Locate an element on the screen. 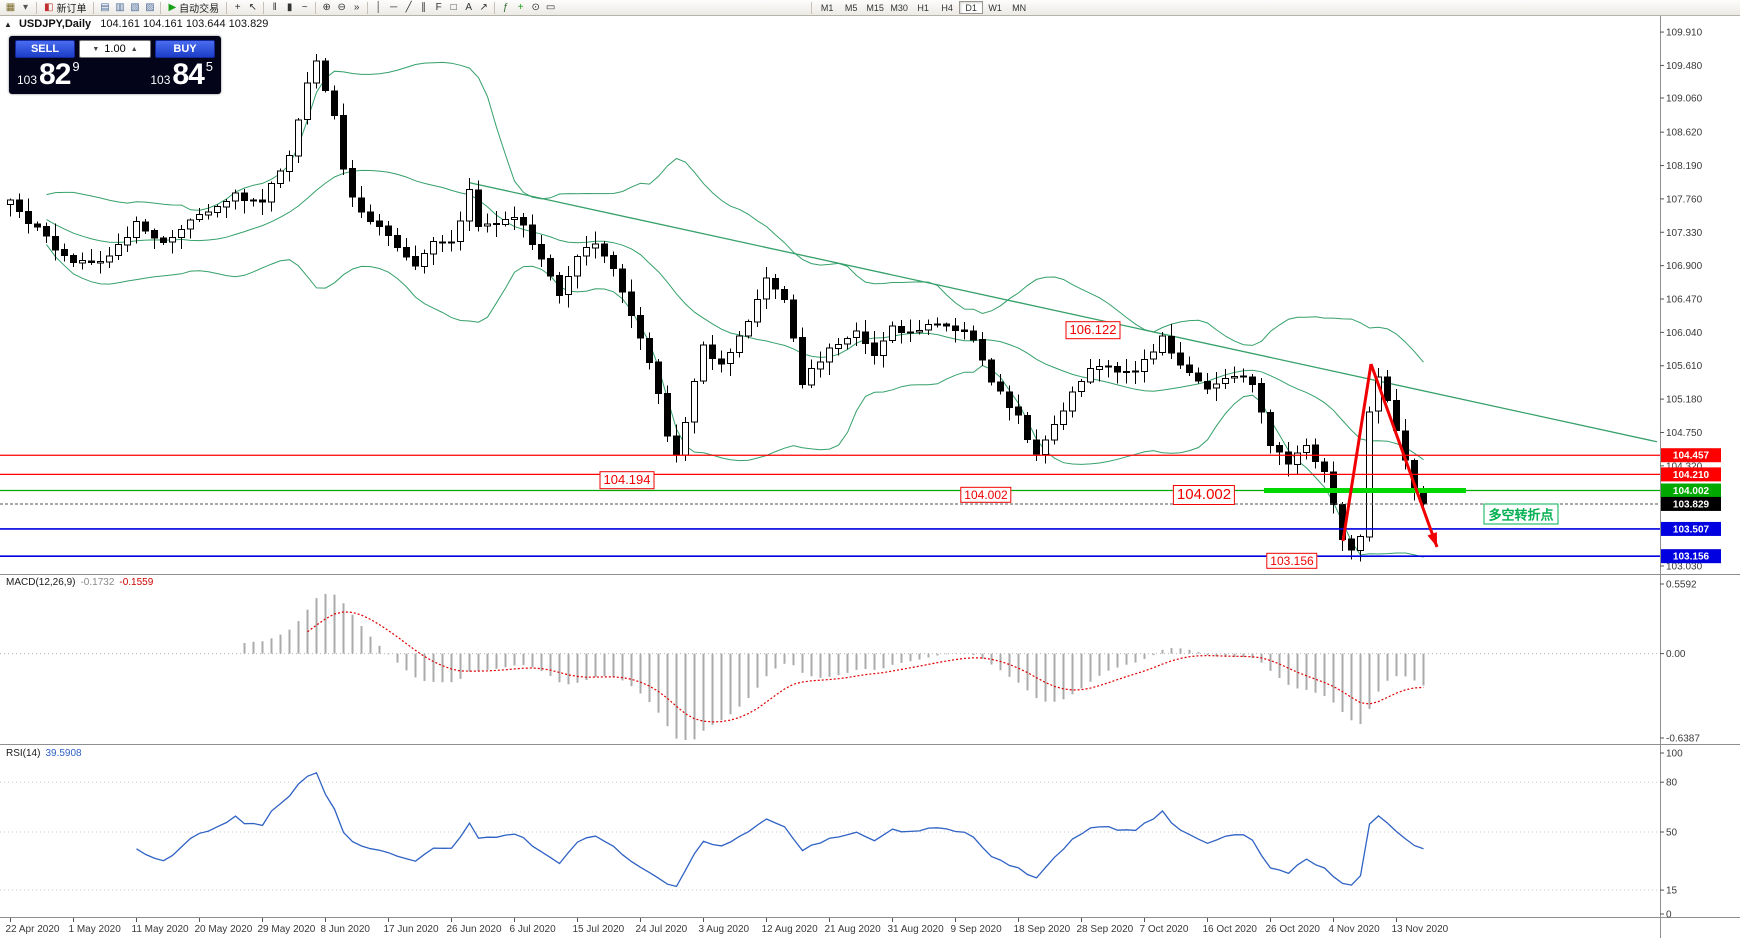 Image resolution: width=1740 pixels, height=938 pixels. crosshair-icon: + is located at coordinates (237, 7).